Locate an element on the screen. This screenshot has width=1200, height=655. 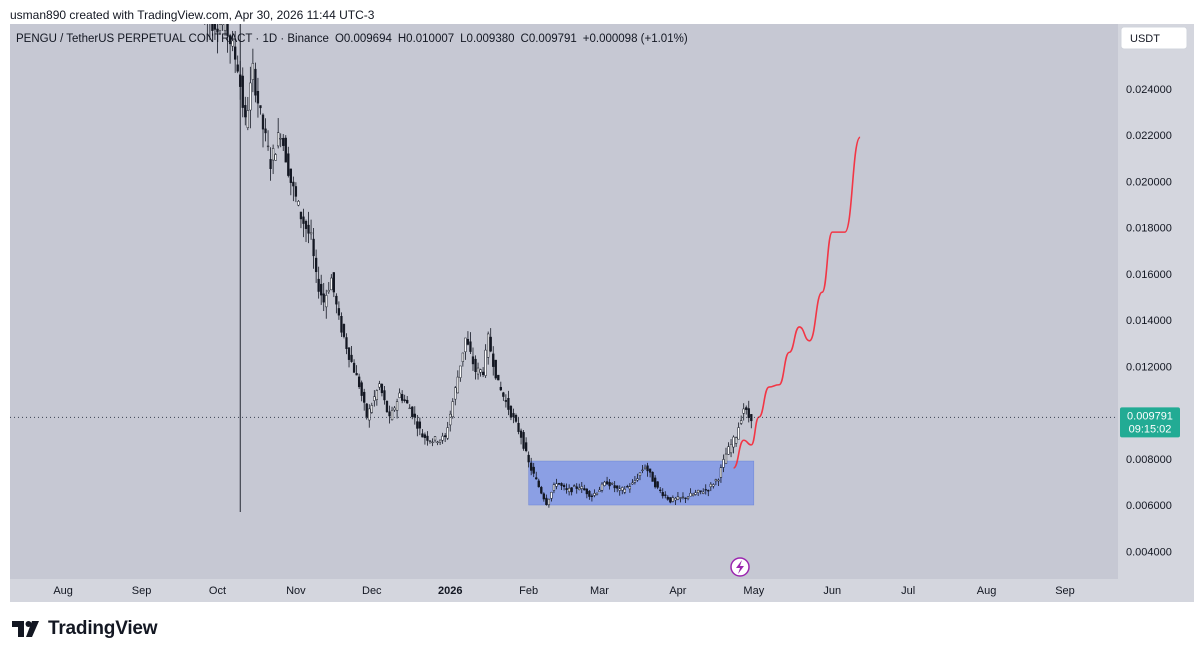
y-tick-label: 0.022000 is located at coordinates (1149, 136).